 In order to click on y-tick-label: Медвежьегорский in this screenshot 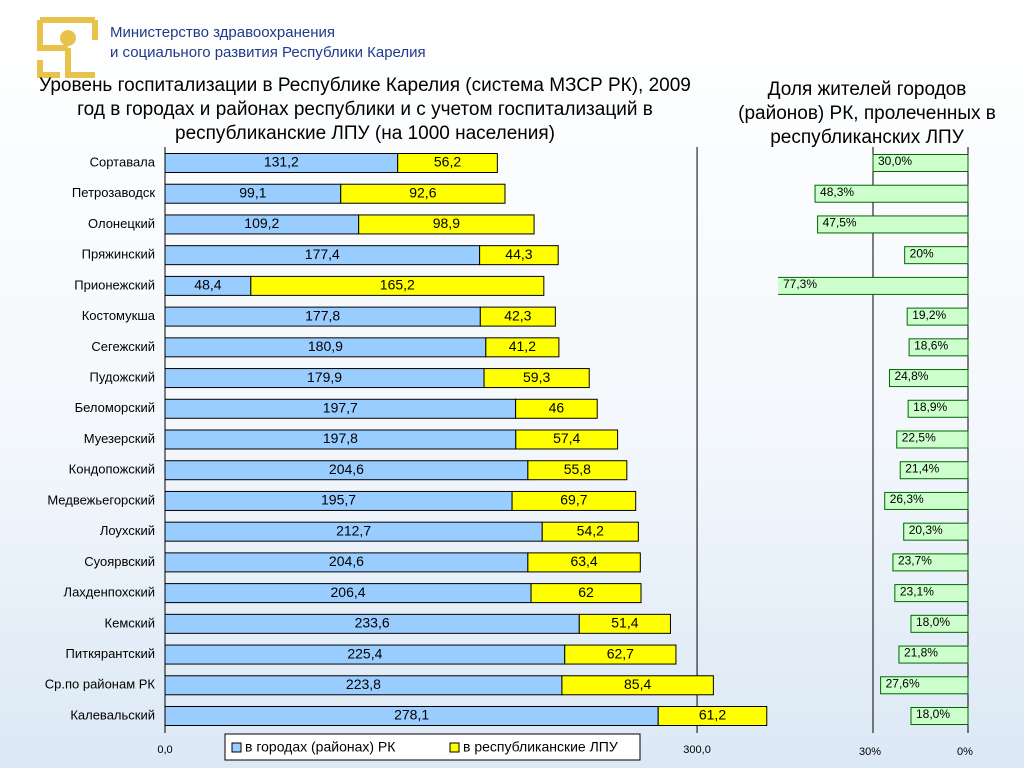, I will do `click(101, 499)`.